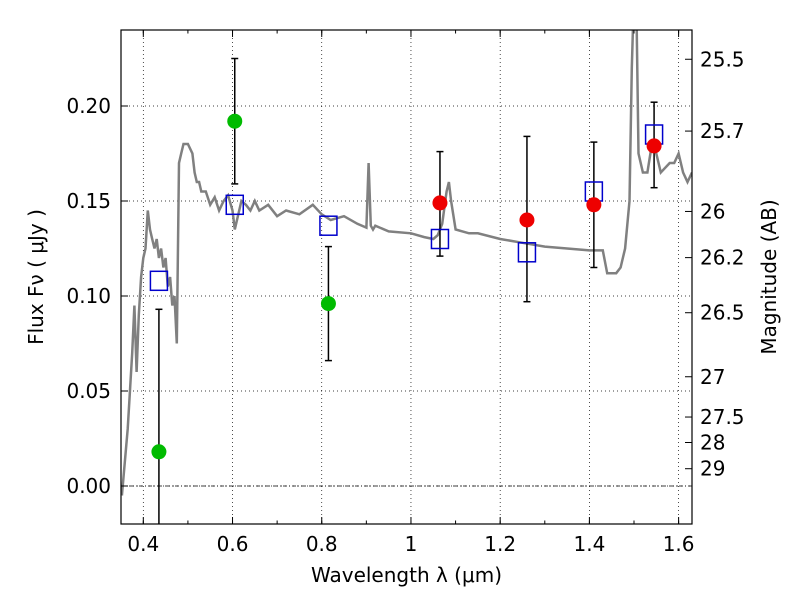 This screenshot has width=800, height=600. What do you see at coordinates (712, 469) in the screenshot?
I see `y-right-tick-label: 29` at bounding box center [712, 469].